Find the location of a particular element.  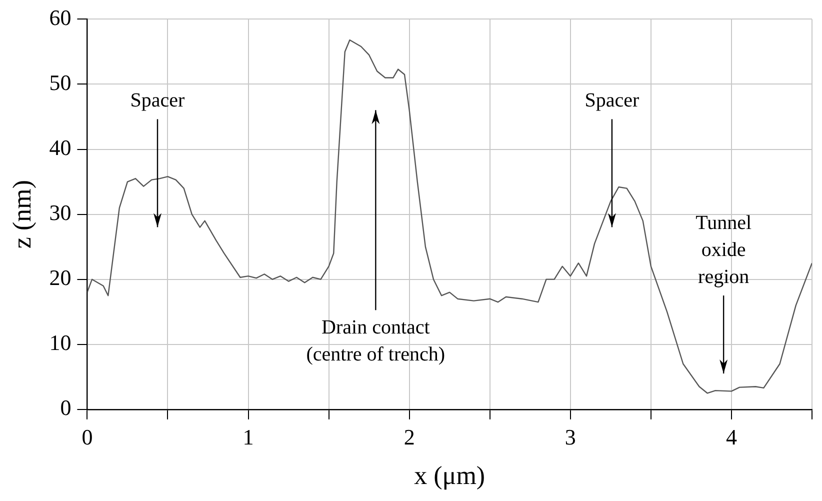

x-tick-label: 2 is located at coordinates (409, 437).